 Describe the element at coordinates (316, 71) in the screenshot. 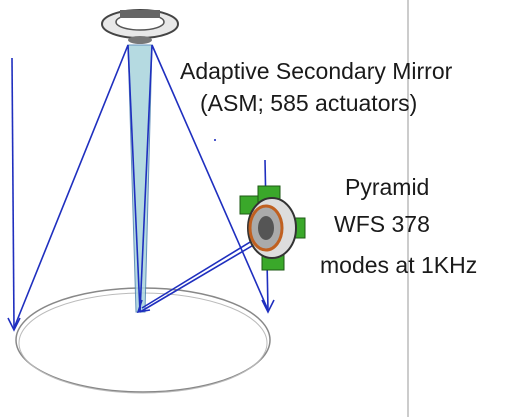

I see `asm-title: Adaptive Secondary Mirror` at that location.